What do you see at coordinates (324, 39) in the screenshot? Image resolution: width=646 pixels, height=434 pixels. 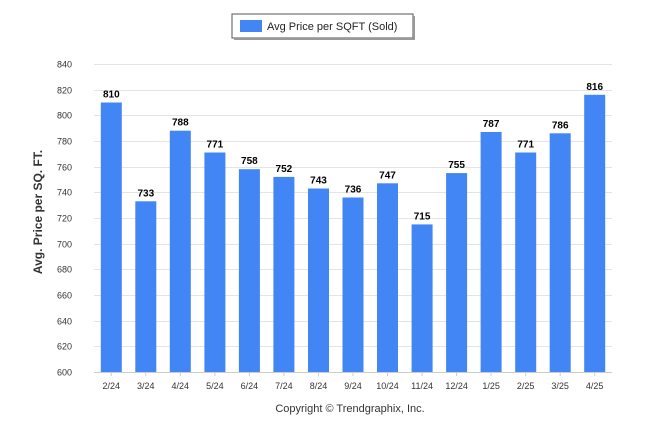 I see `legend-shadow-bottom` at bounding box center [324, 39].